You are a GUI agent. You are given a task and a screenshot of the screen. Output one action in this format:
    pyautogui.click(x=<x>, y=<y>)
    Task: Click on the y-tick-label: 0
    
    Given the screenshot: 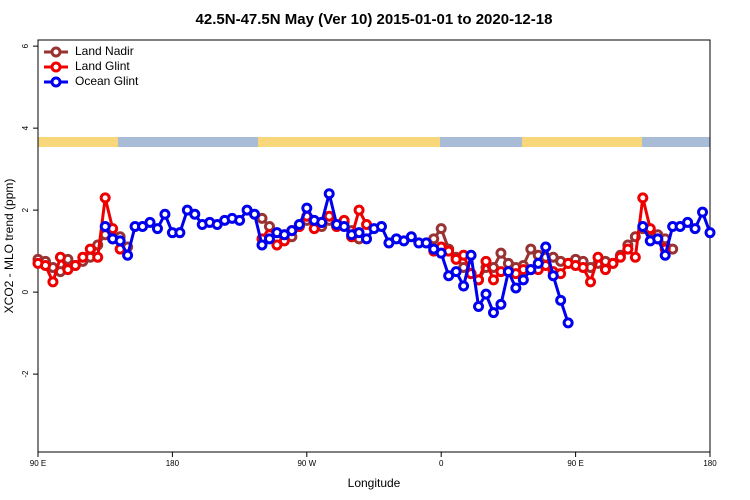 What is the action you would take?
    pyautogui.click(x=25, y=291)
    